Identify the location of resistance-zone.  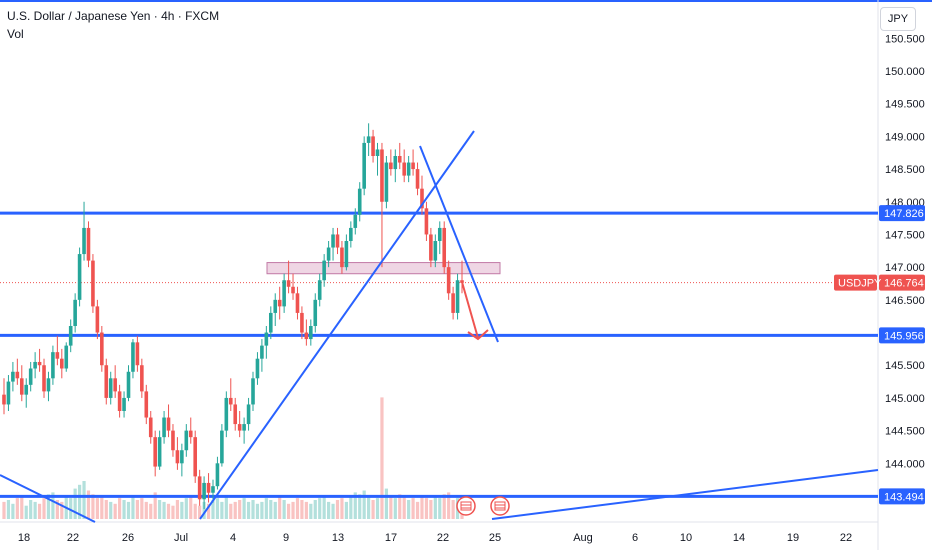
(383, 268).